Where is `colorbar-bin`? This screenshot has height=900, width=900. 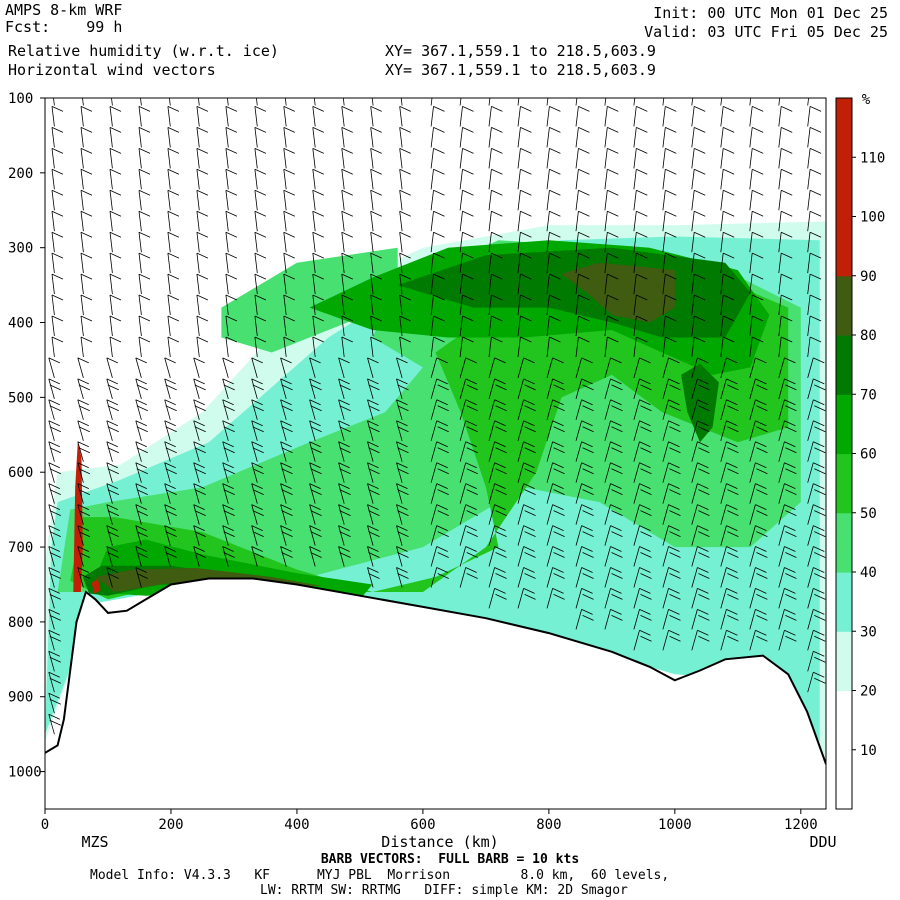
colorbar-bin is located at coordinates (844, 424).